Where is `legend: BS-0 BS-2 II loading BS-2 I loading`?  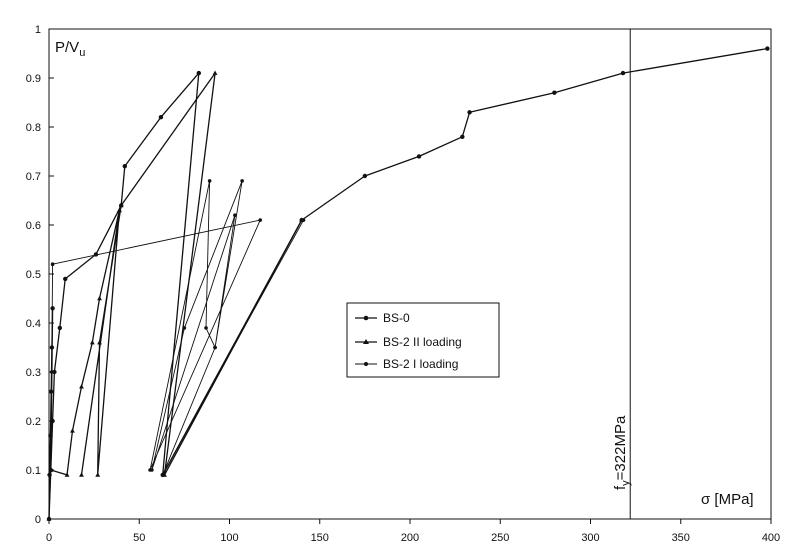 legend: BS-0 BS-2 II loading BS-2 I loading is located at coordinates (423, 340).